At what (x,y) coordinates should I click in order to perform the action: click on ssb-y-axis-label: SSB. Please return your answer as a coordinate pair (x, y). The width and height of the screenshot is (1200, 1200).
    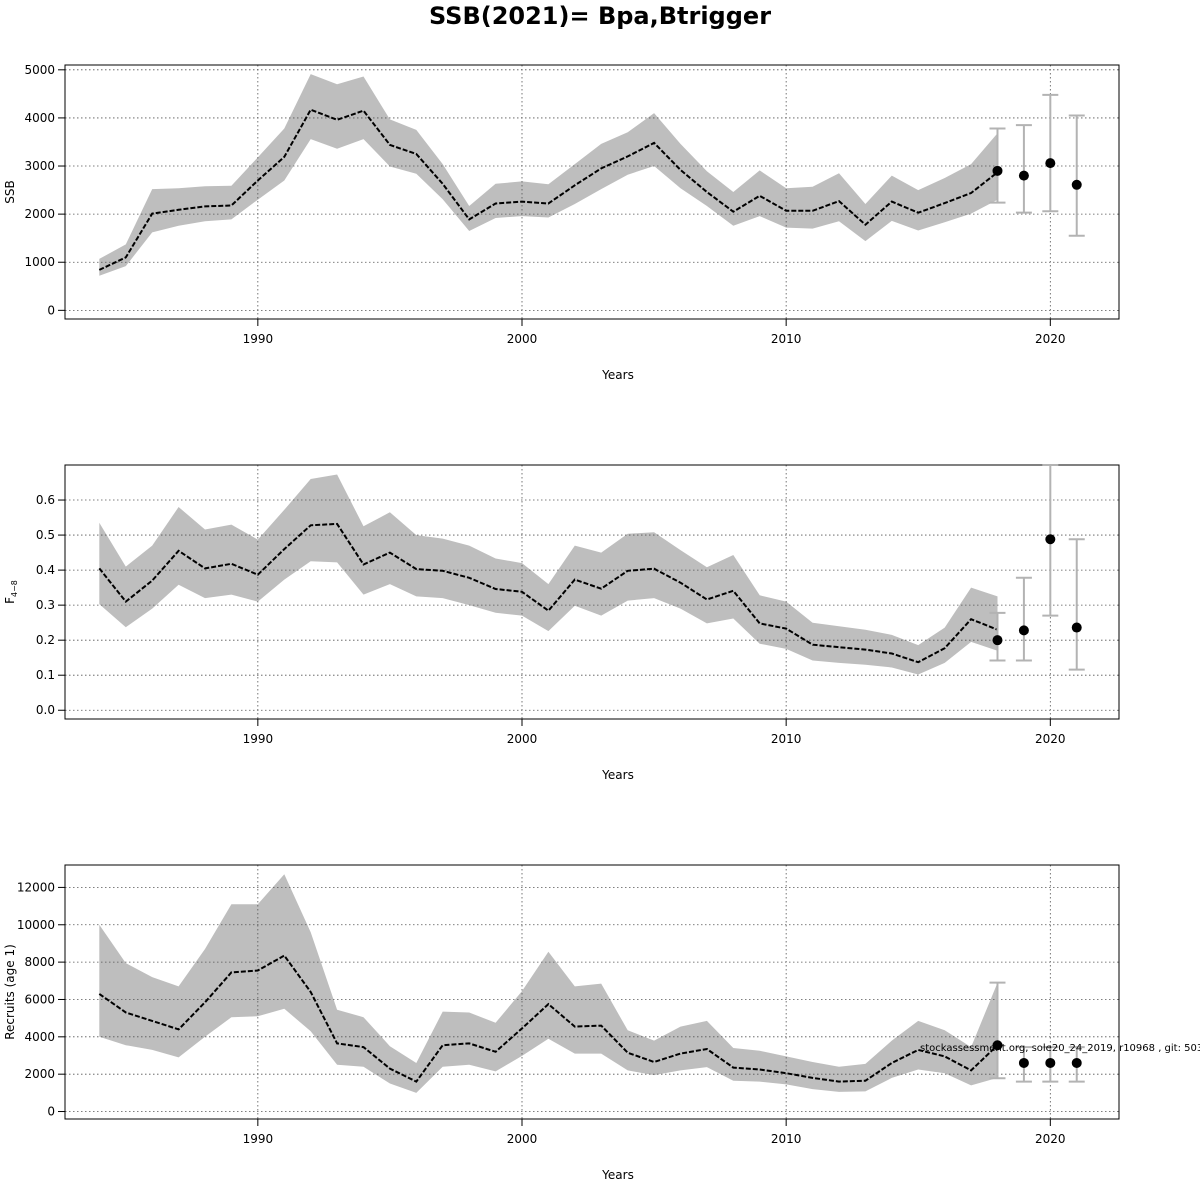
    Looking at the image, I should click on (10, 191).